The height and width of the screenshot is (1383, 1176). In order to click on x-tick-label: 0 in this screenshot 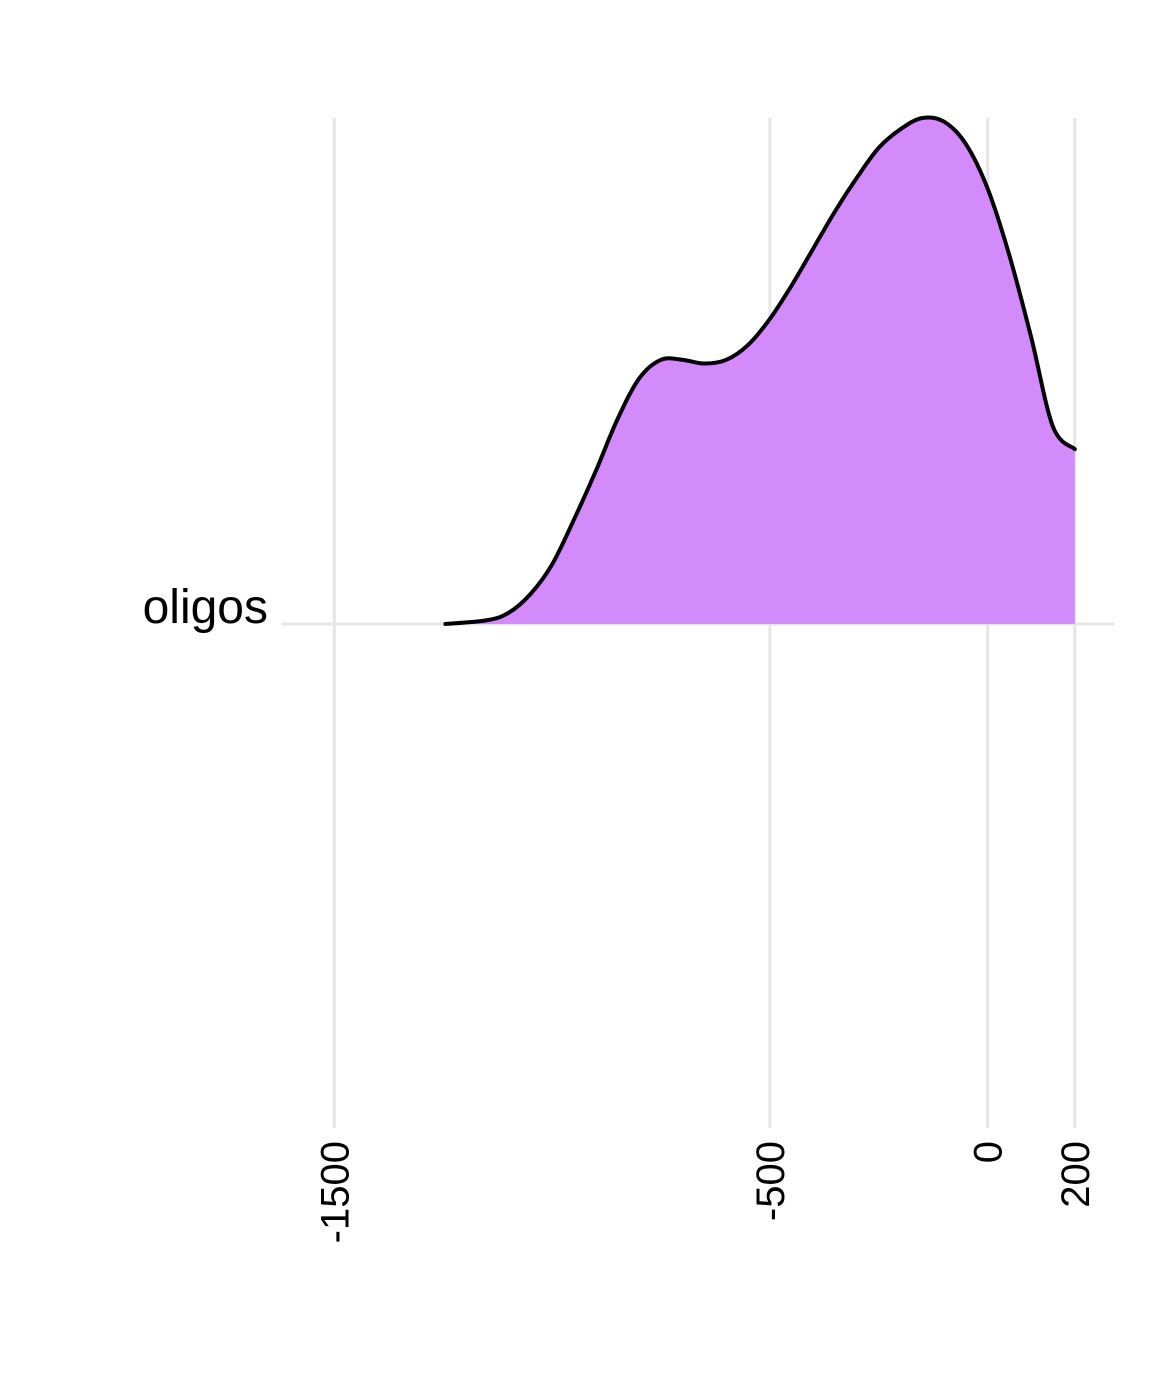, I will do `click(989, 1152)`.